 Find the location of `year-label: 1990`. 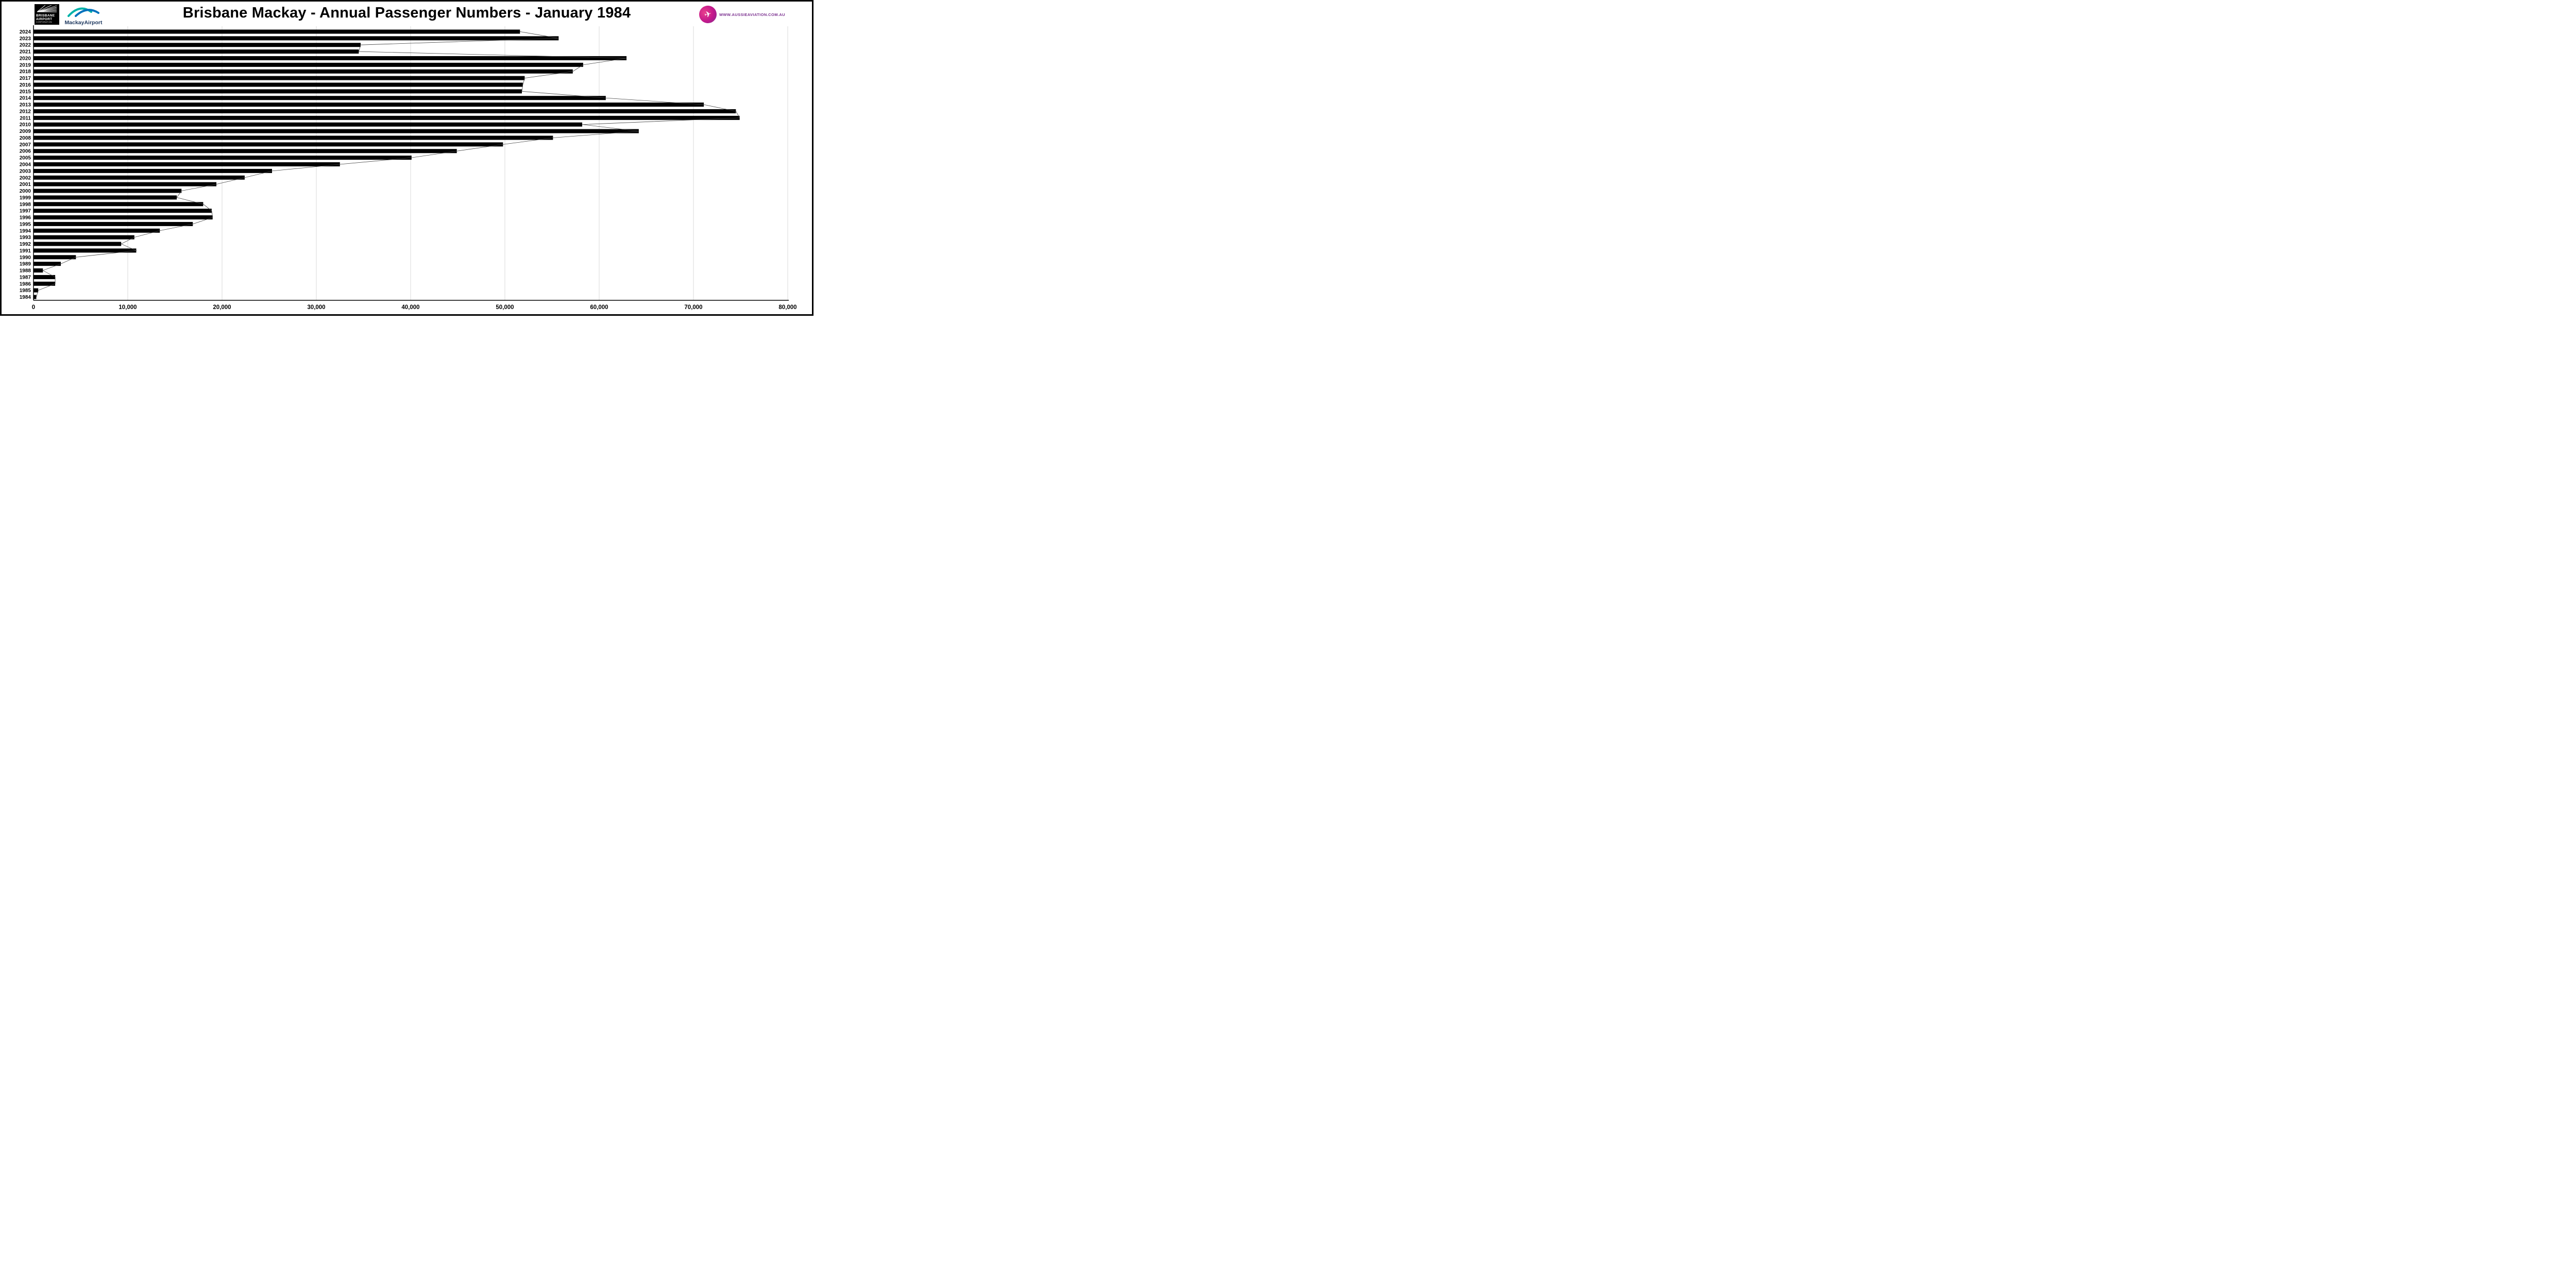

year-label: 1990 is located at coordinates (25, 258).